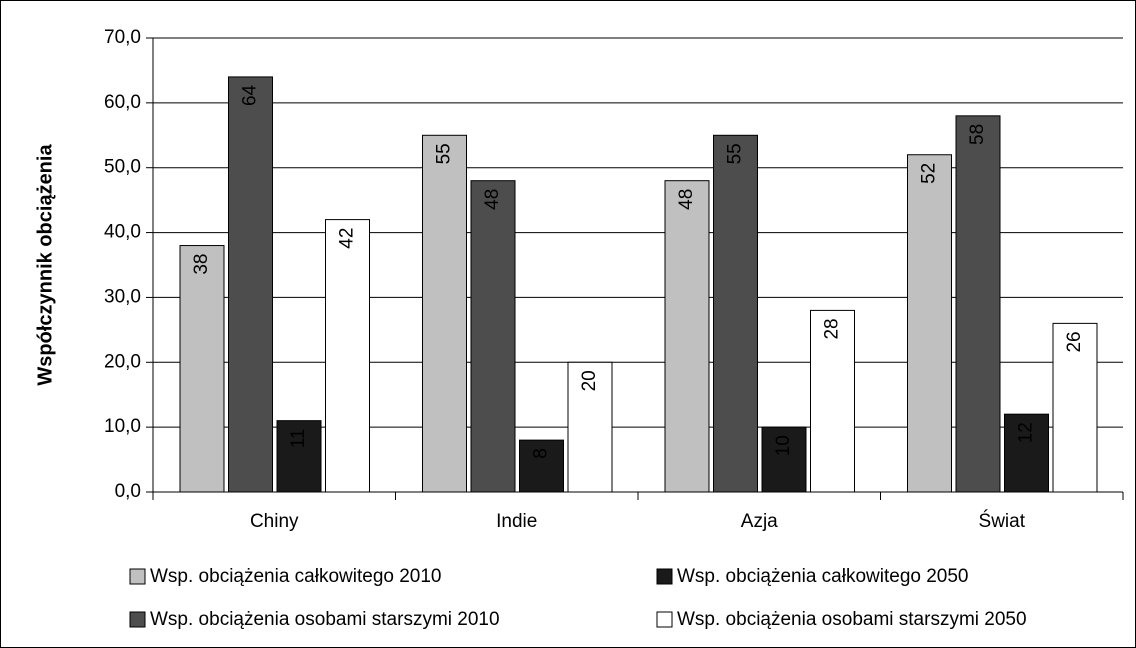 The image size is (1136, 648). Describe the element at coordinates (1002, 521) in the screenshot. I see `x-tick-label: Świat` at that location.